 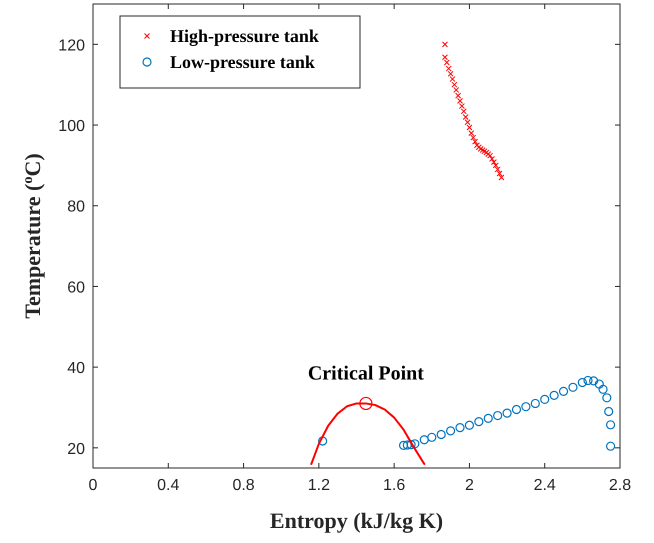 I want to click on y-tick-label: 40, so click(x=76, y=369).